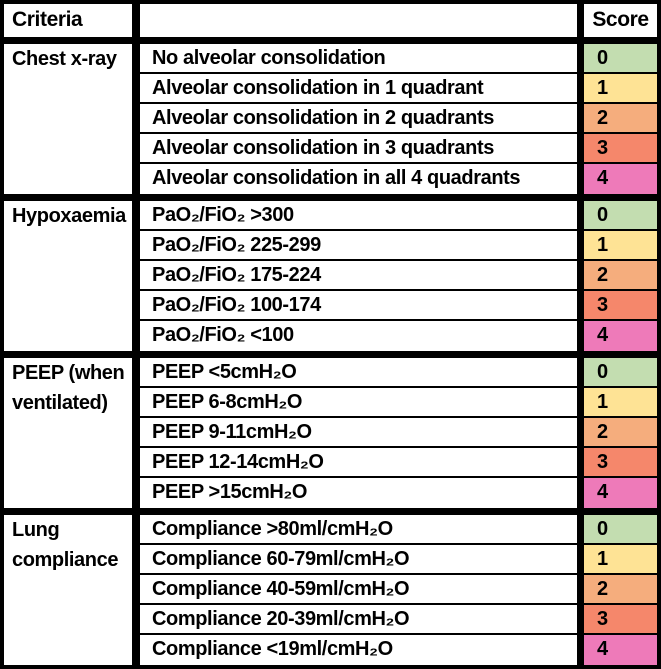 The width and height of the screenshot is (661, 669). I want to click on description-cell: Alveolar consolidation in 1 quadrant, so click(358, 88).